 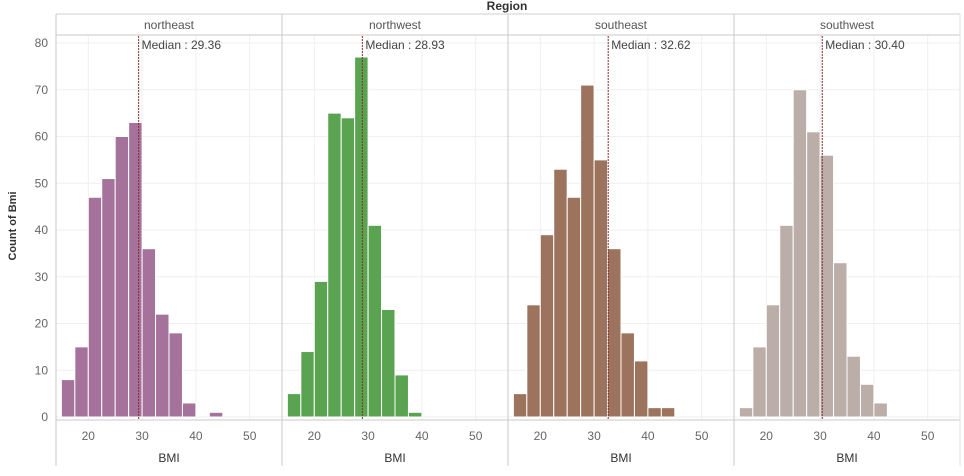 What do you see at coordinates (847, 25) in the screenshot?
I see `panel-label-southwest: southwest` at bounding box center [847, 25].